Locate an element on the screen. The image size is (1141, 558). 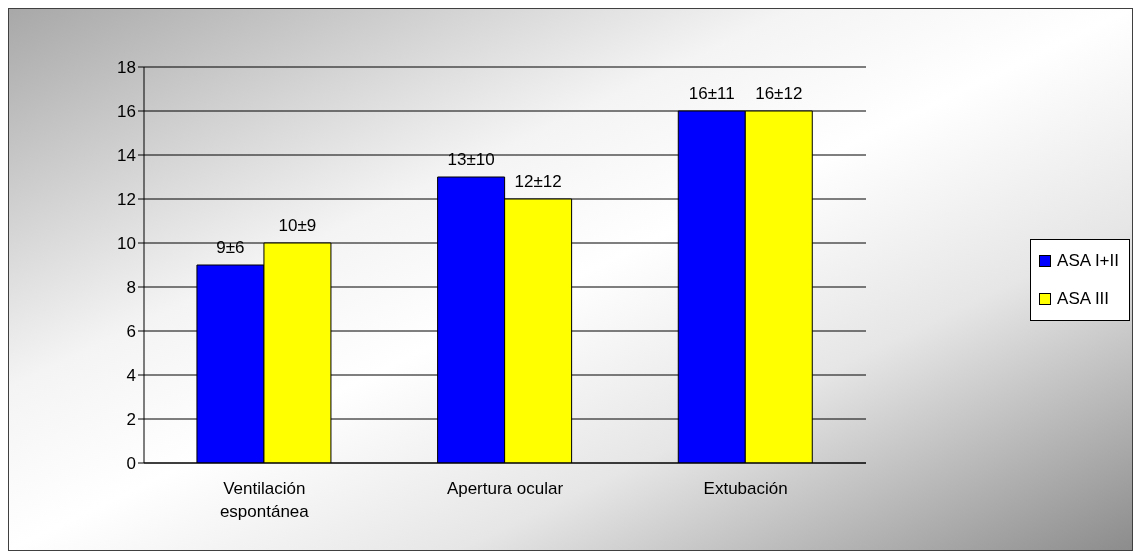
data-label: 16±12 is located at coordinates (779, 93).